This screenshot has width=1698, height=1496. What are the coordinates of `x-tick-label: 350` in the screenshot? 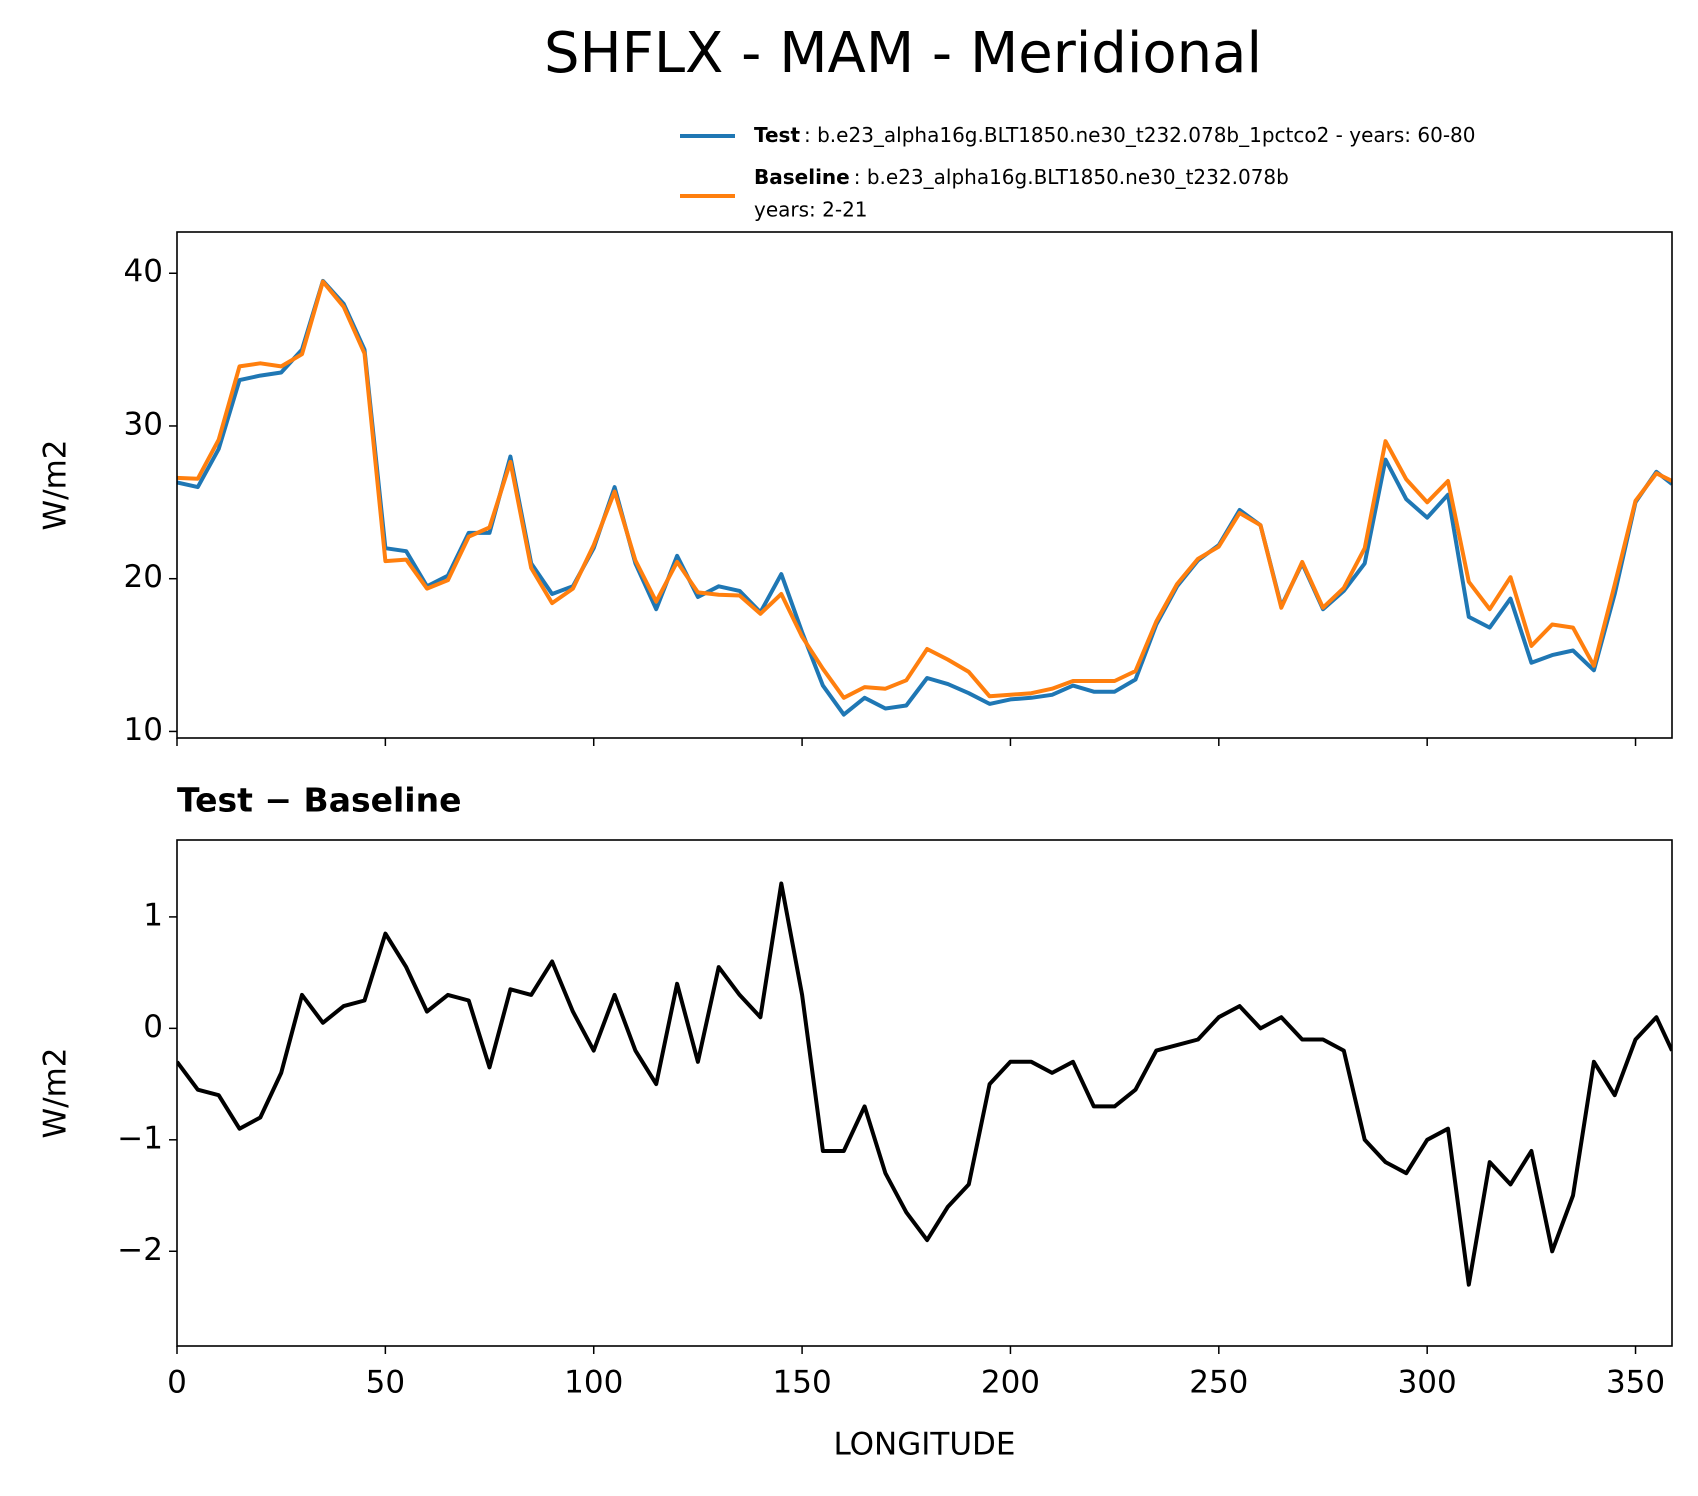 It's located at (1635, 1383).